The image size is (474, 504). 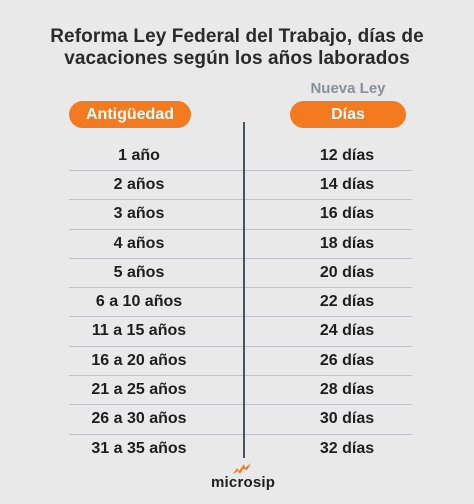 I want to click on dias-cell: 14 días, so click(x=347, y=184).